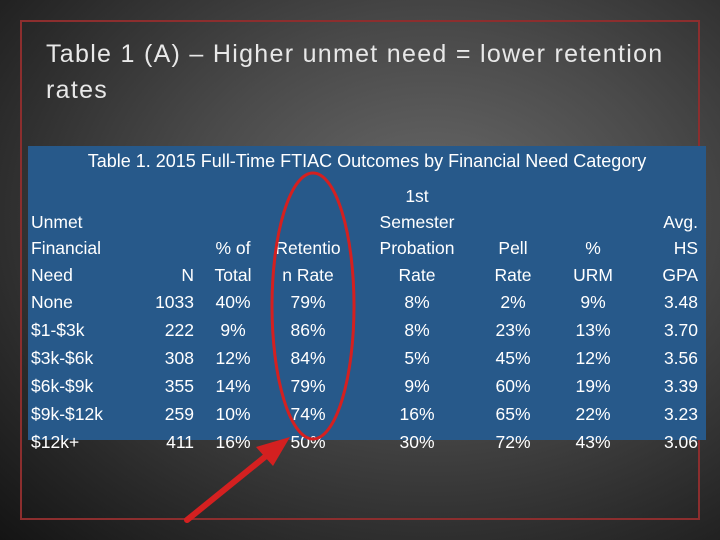 The image size is (720, 540). What do you see at coordinates (593, 414) in the screenshot?
I see `table-cell: 22%` at bounding box center [593, 414].